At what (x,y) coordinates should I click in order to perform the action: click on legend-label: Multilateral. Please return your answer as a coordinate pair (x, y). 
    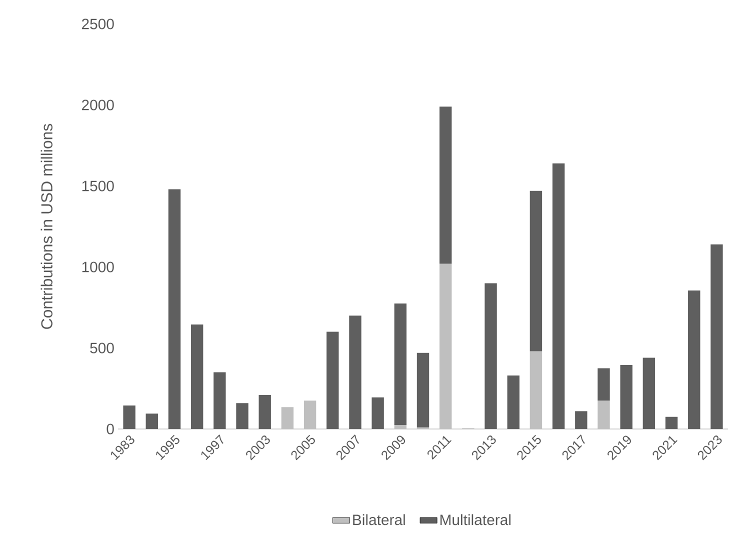
    Looking at the image, I should click on (475, 520).